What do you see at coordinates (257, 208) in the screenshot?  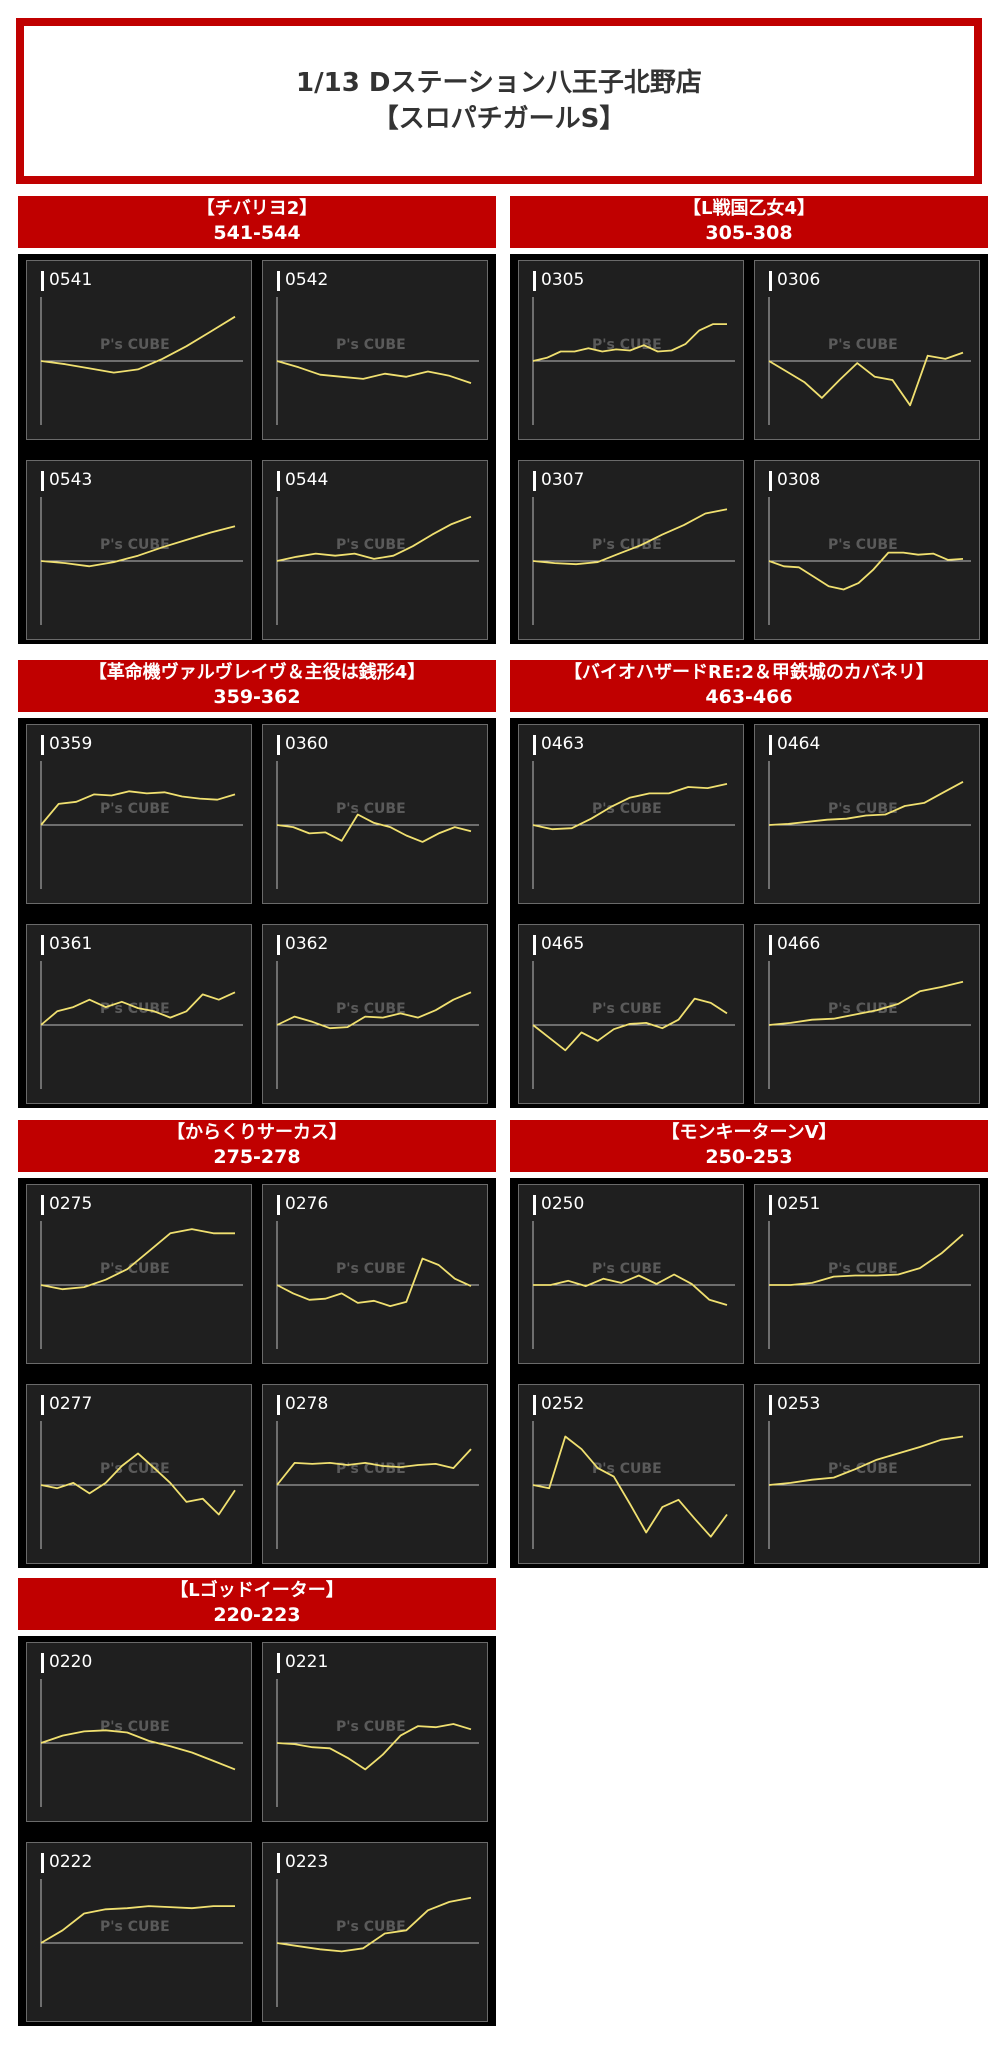 I see `group-name: 【チバリヨ2】` at bounding box center [257, 208].